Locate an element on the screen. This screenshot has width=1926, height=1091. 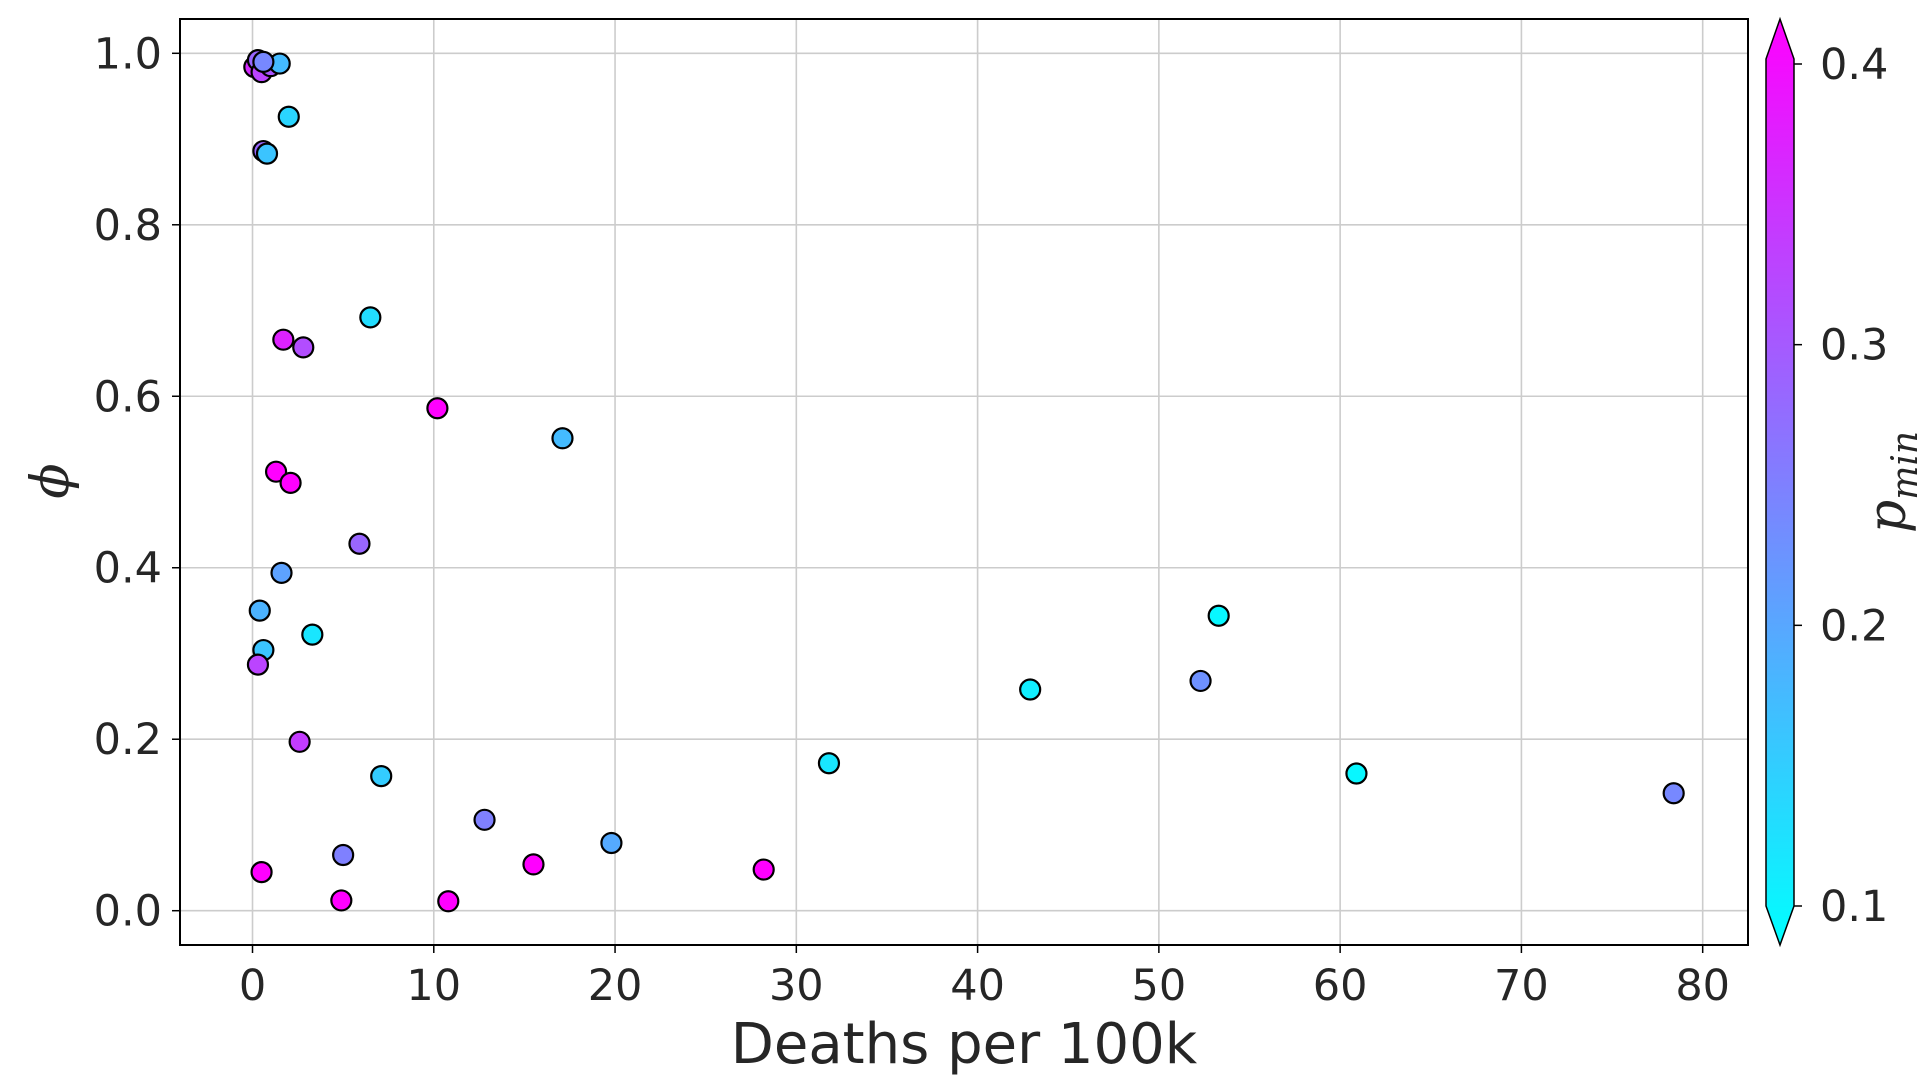
colorbar-tick-label: 0.1 is located at coordinates (1854, 907).